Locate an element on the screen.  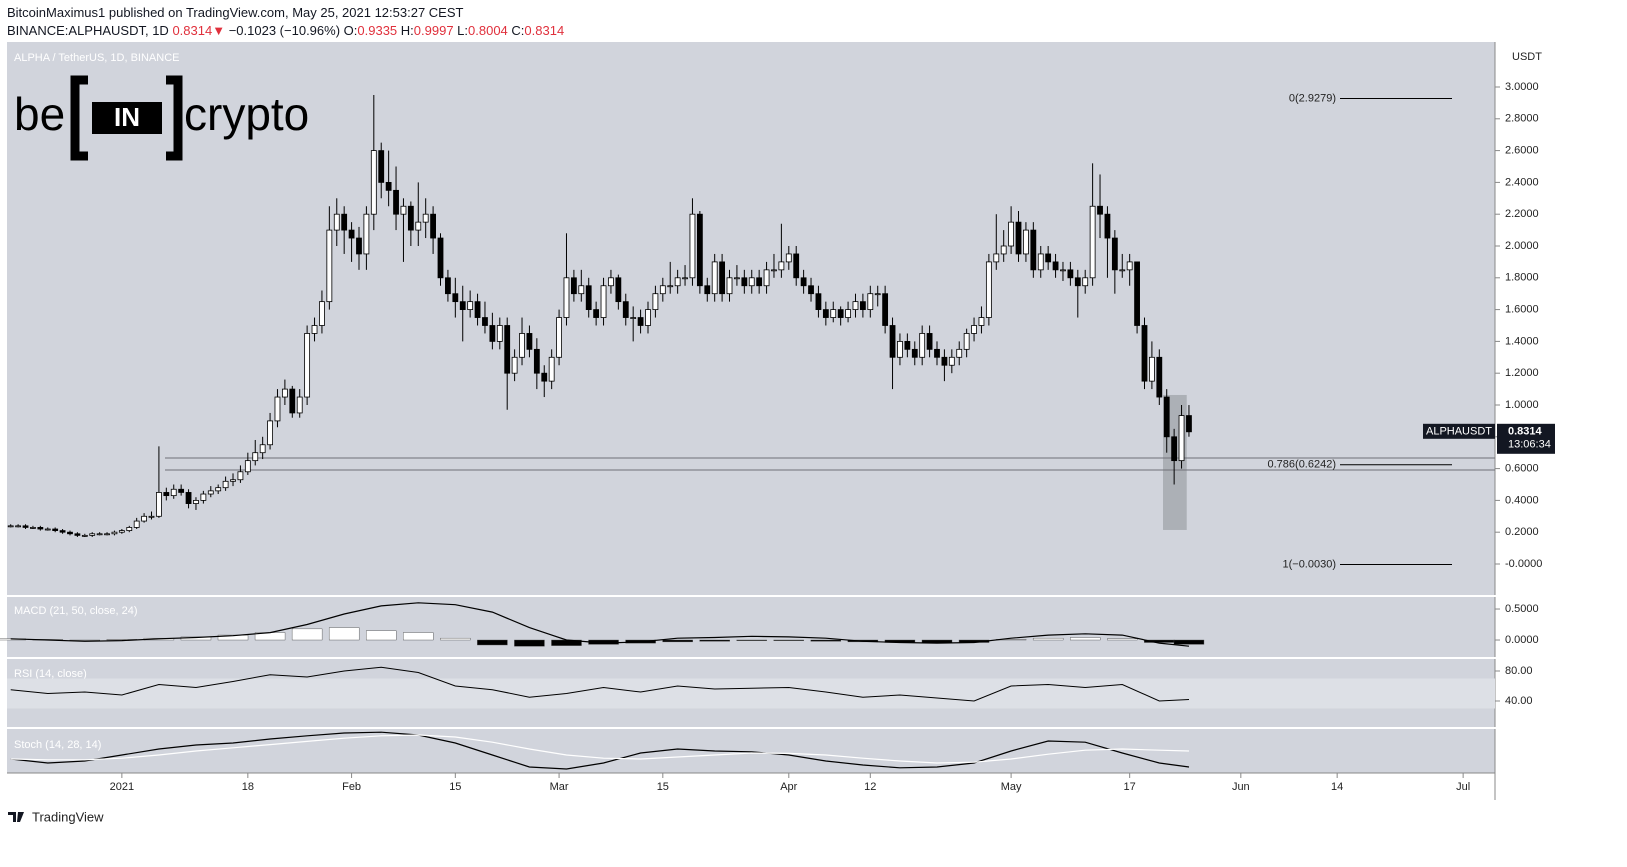
stoch-line is located at coordinates (600, 749).